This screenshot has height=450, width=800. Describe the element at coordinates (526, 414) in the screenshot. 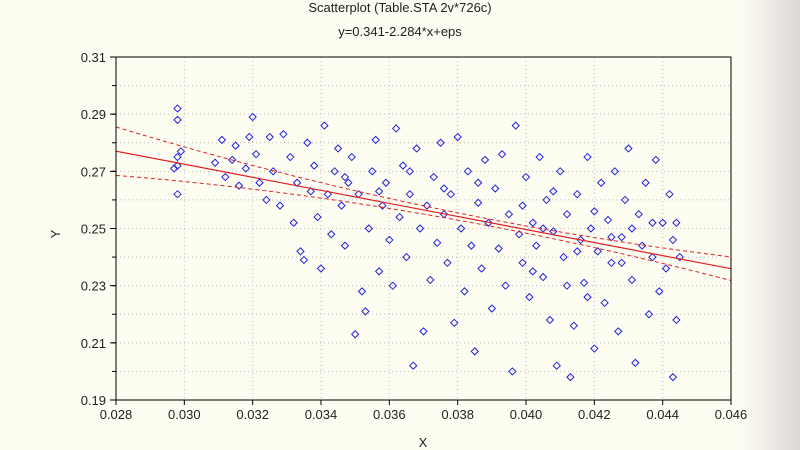

I see `x-tick-label: 0.040` at that location.